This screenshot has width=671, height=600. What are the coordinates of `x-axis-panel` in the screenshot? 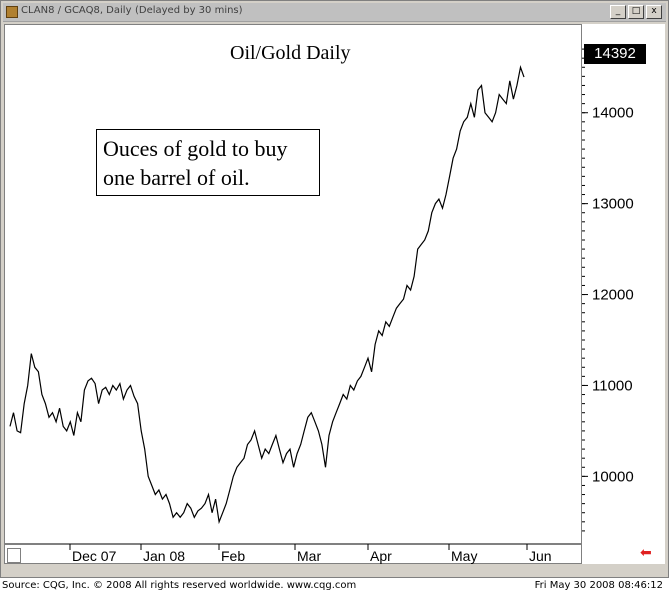 It's located at (293, 554).